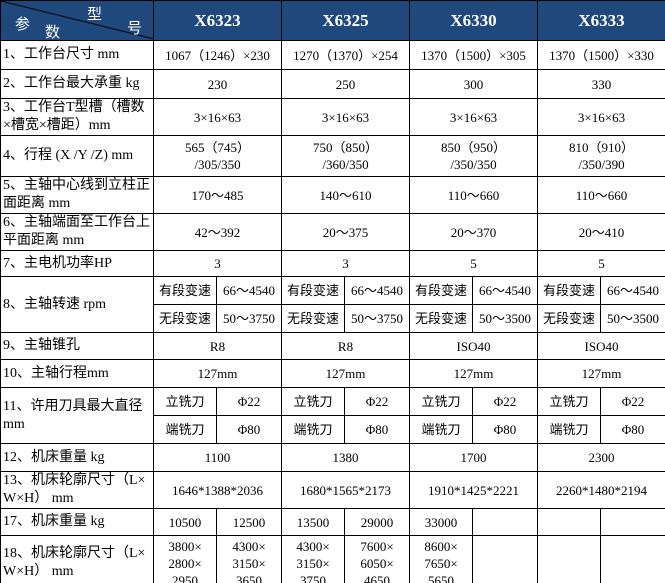 The image size is (665, 583). I want to click on value-cell: 3, so click(345, 263).